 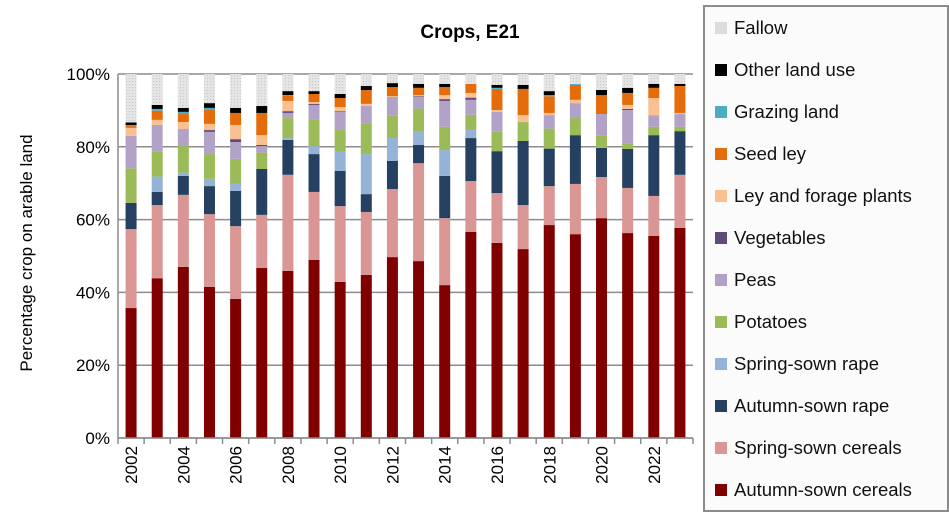 I want to click on y-tick-label: 0%, so click(x=97, y=438).